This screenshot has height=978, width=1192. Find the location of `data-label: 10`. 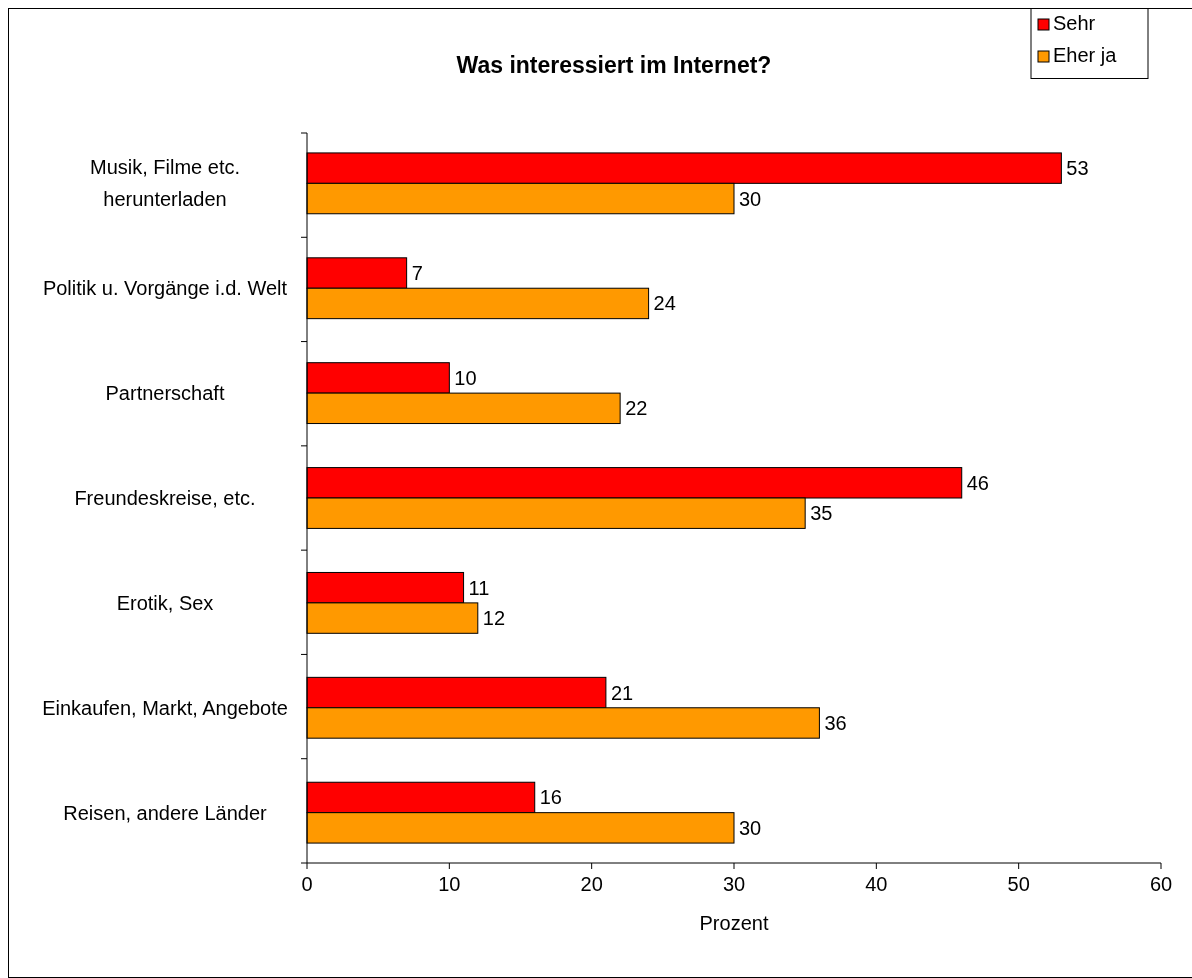

data-label: 10 is located at coordinates (465, 377).